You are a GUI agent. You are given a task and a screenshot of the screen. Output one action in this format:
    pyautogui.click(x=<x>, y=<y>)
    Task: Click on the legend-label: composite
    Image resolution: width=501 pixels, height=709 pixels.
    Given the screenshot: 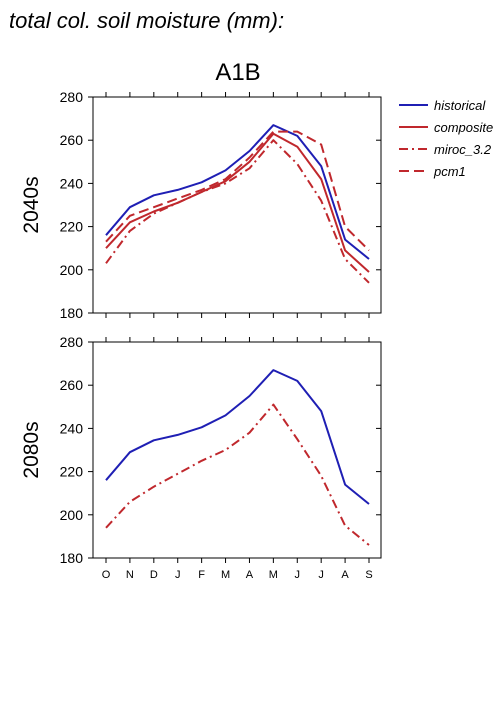 What is the action you would take?
    pyautogui.click(x=463, y=127)
    